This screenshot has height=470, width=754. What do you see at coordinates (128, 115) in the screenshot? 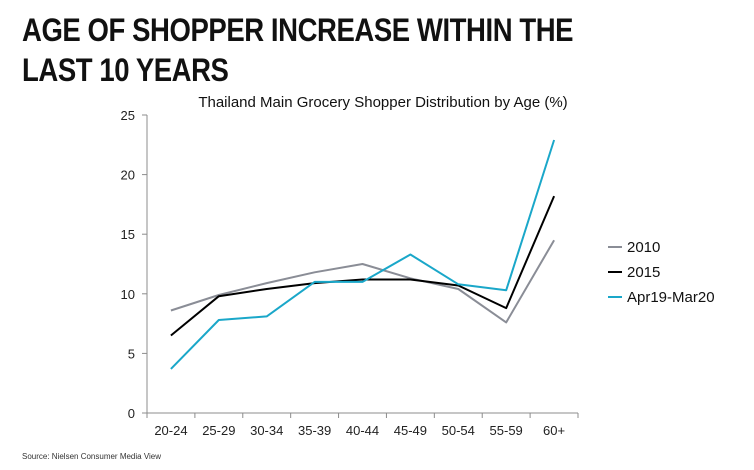
I see `y-tick-label: 25` at bounding box center [128, 115].